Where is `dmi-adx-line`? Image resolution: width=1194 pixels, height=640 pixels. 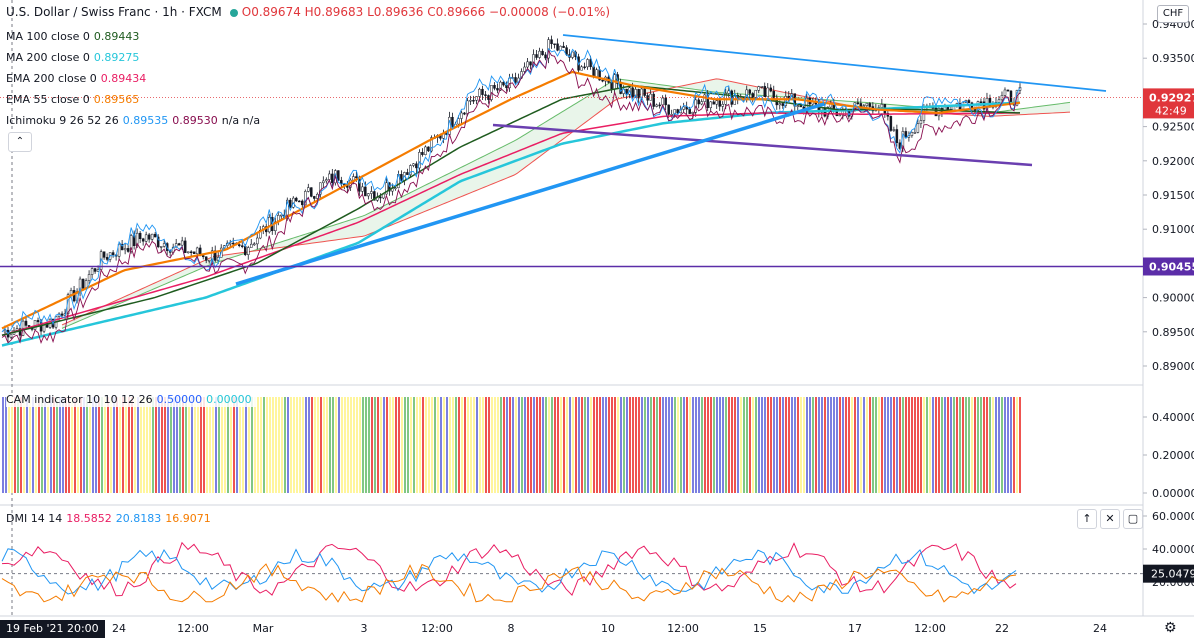 dmi-adx-line is located at coordinates (509, 583).